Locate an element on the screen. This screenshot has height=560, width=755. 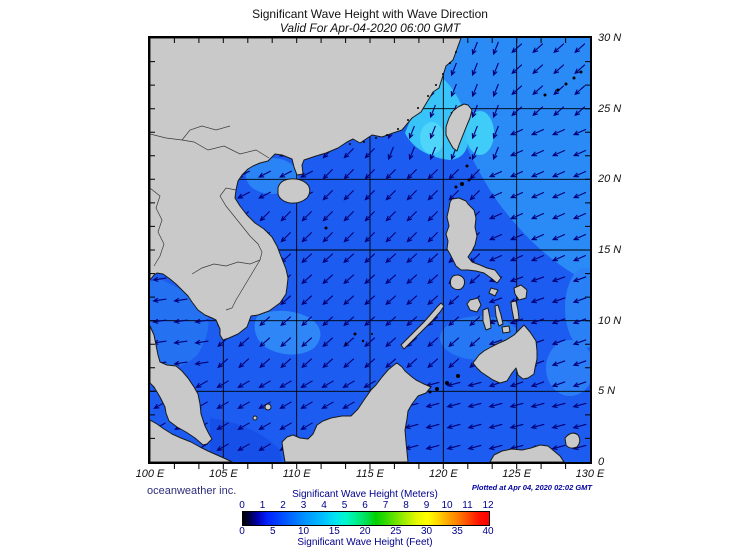
lat-label: 20 N is located at coordinates (610, 179).